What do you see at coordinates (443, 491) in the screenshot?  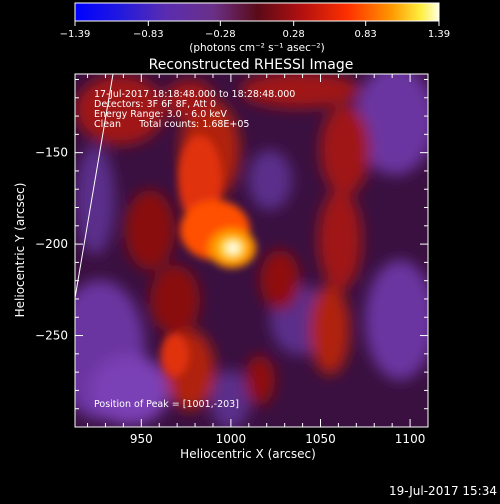 I see `footer-timestamp: 19-Jul-2017 15:34` at bounding box center [443, 491].